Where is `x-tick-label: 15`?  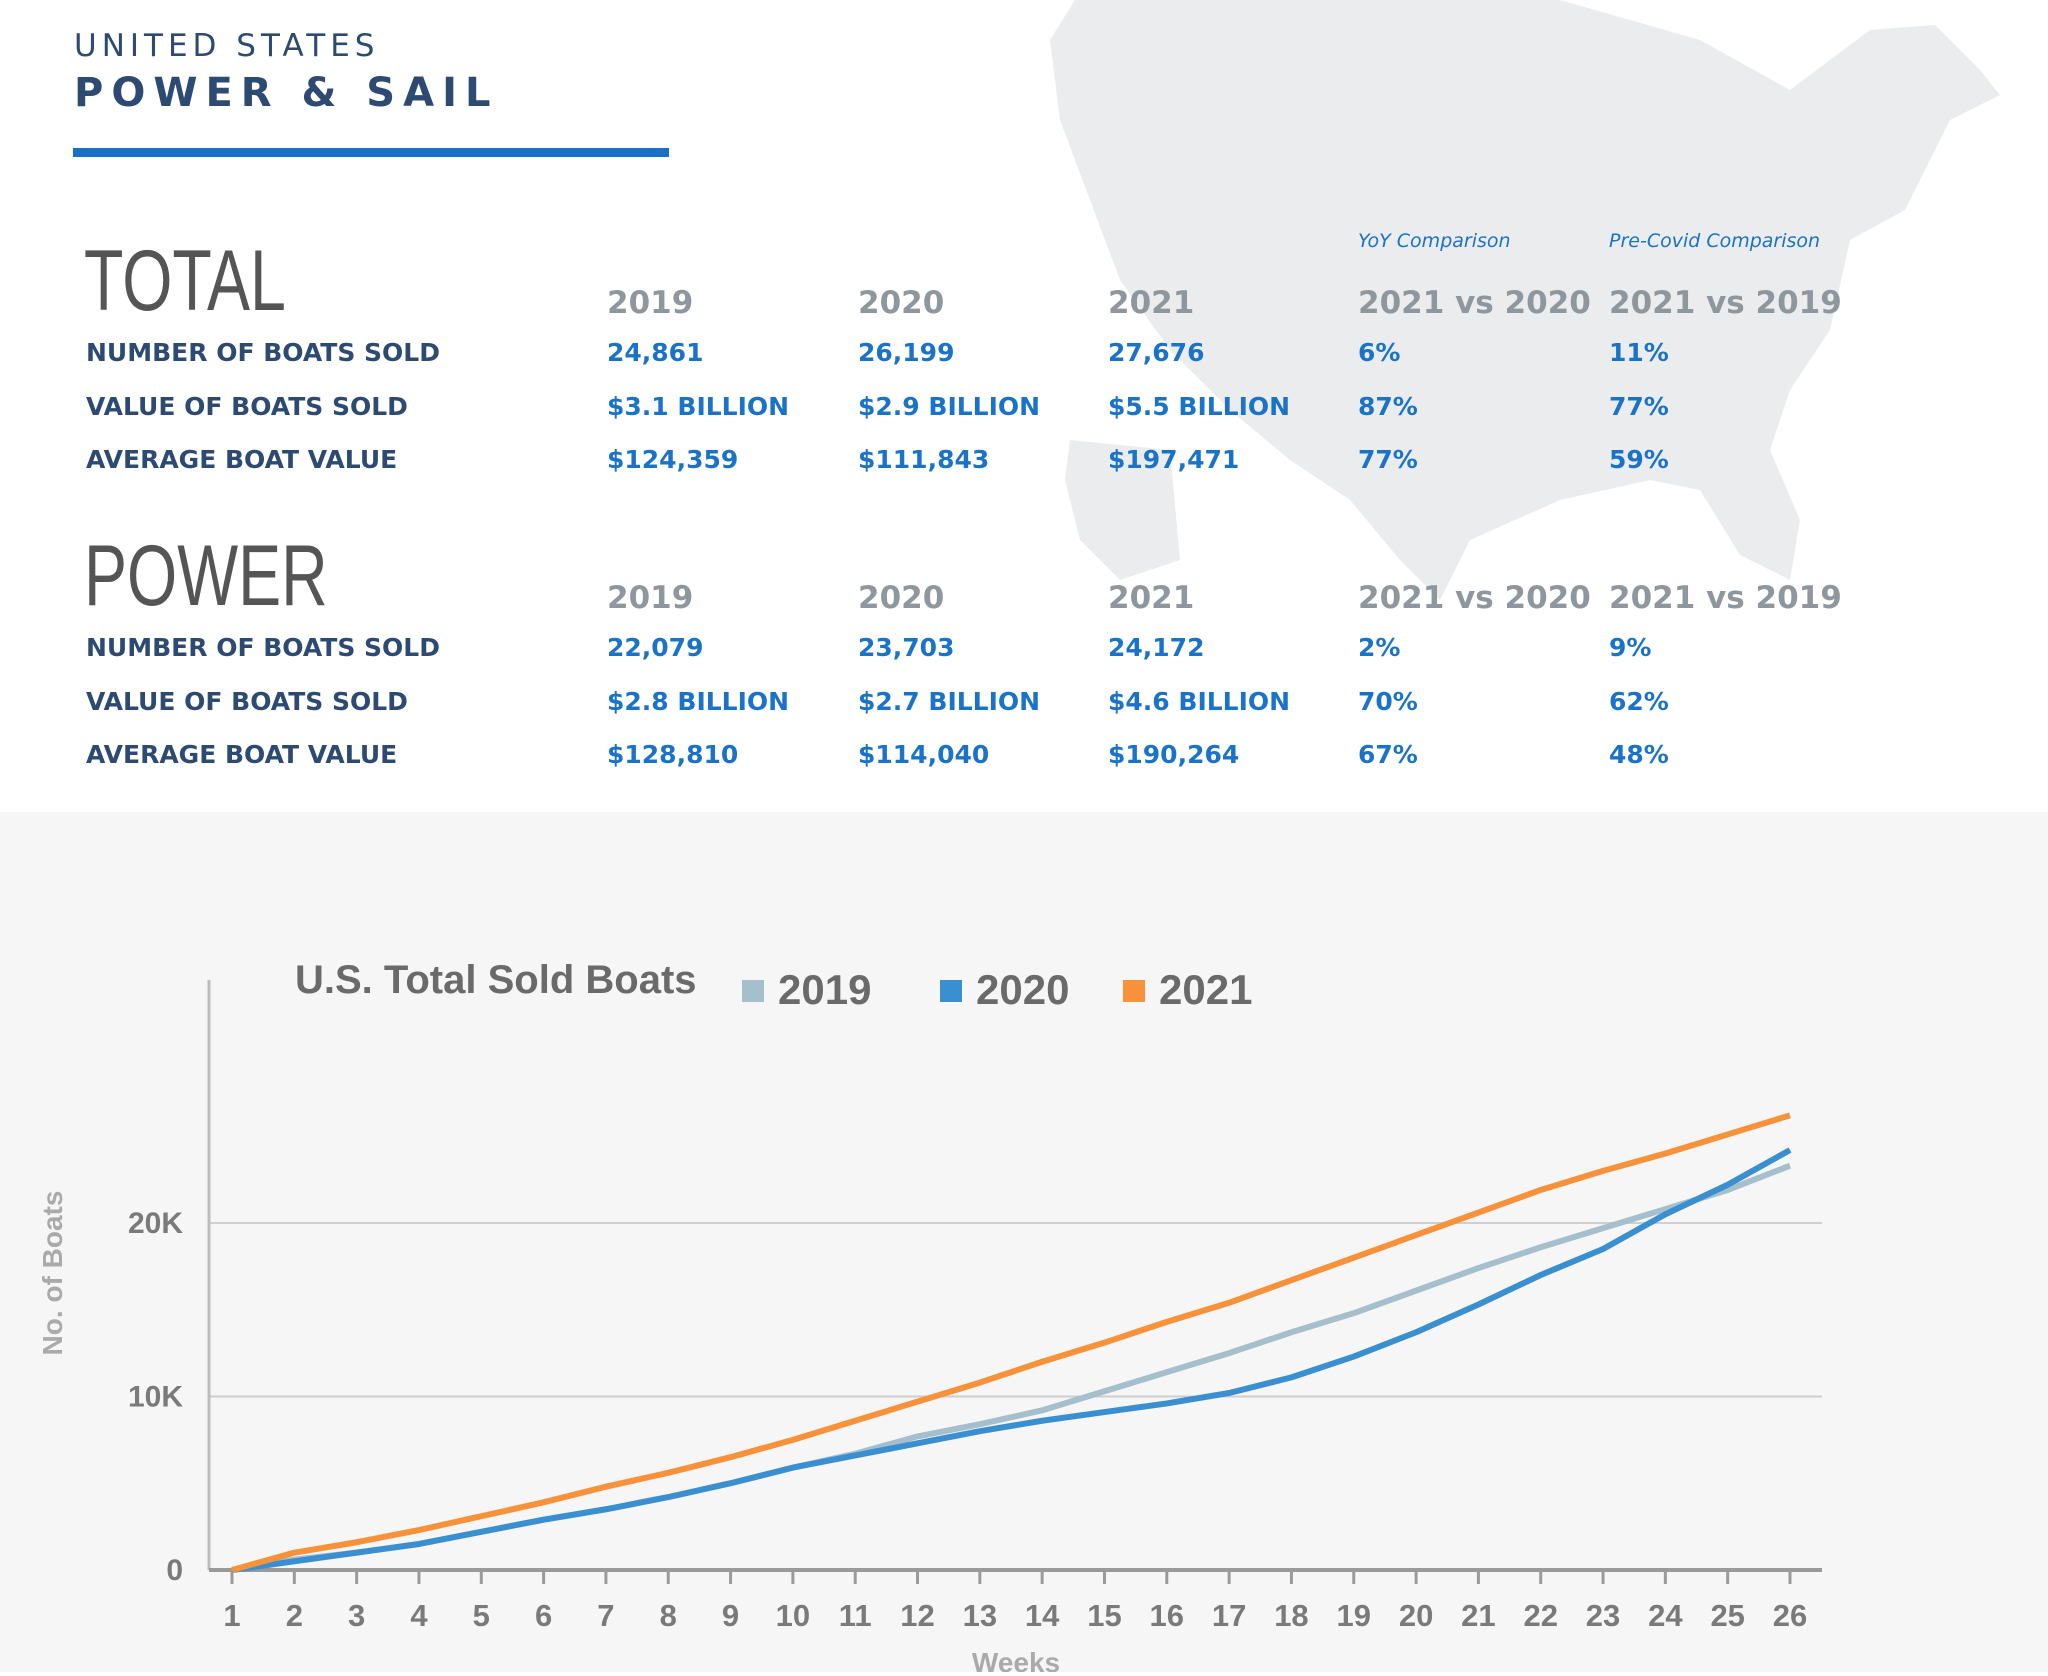 x-tick-label: 15 is located at coordinates (1104, 1615).